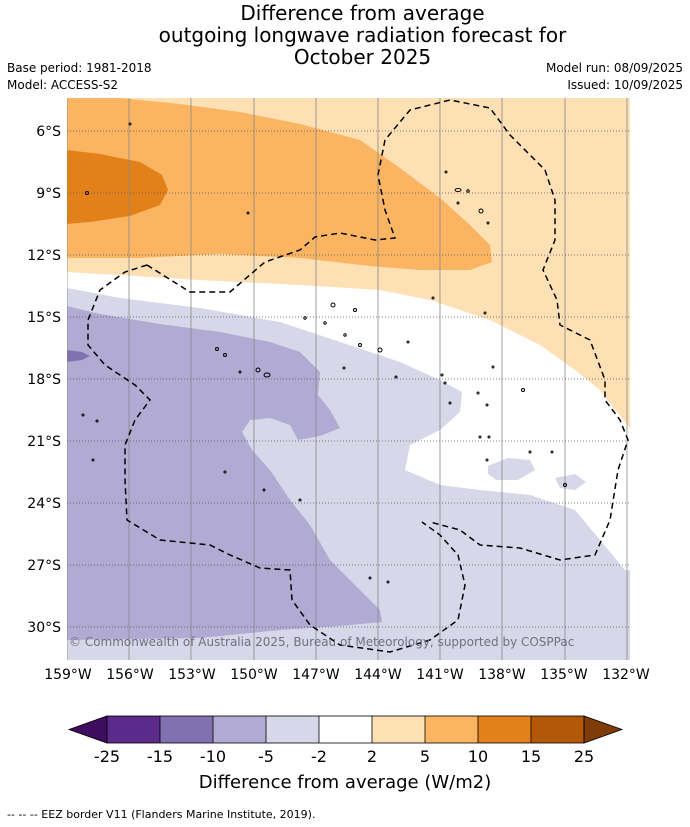 The width and height of the screenshot is (690, 827). Describe the element at coordinates (502, 675) in the screenshot. I see `lon-label: 138°W` at that location.